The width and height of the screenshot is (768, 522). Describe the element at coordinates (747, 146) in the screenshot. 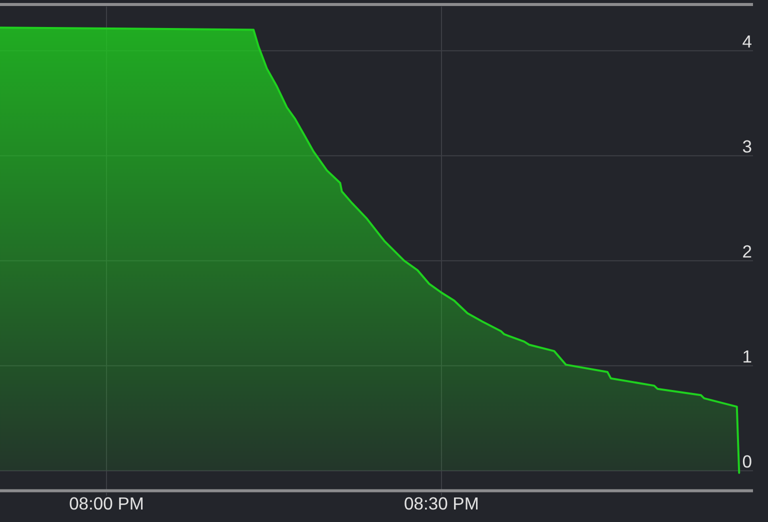

I see `y-tick-label: 3` at that location.